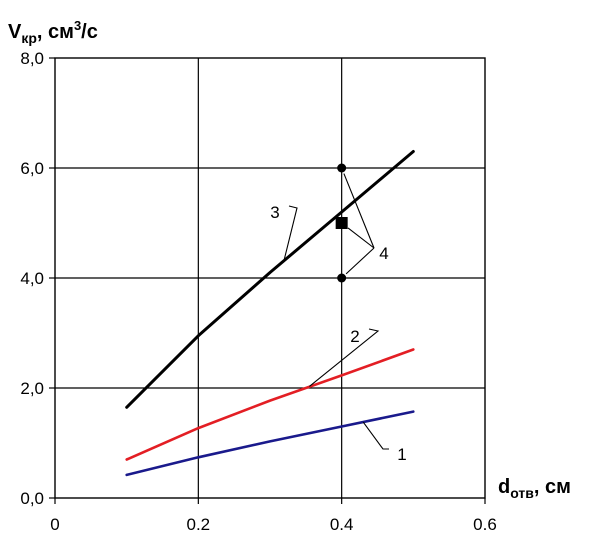 The width and height of the screenshot is (594, 535). I want to click on series-label-3: 3, so click(274, 212).